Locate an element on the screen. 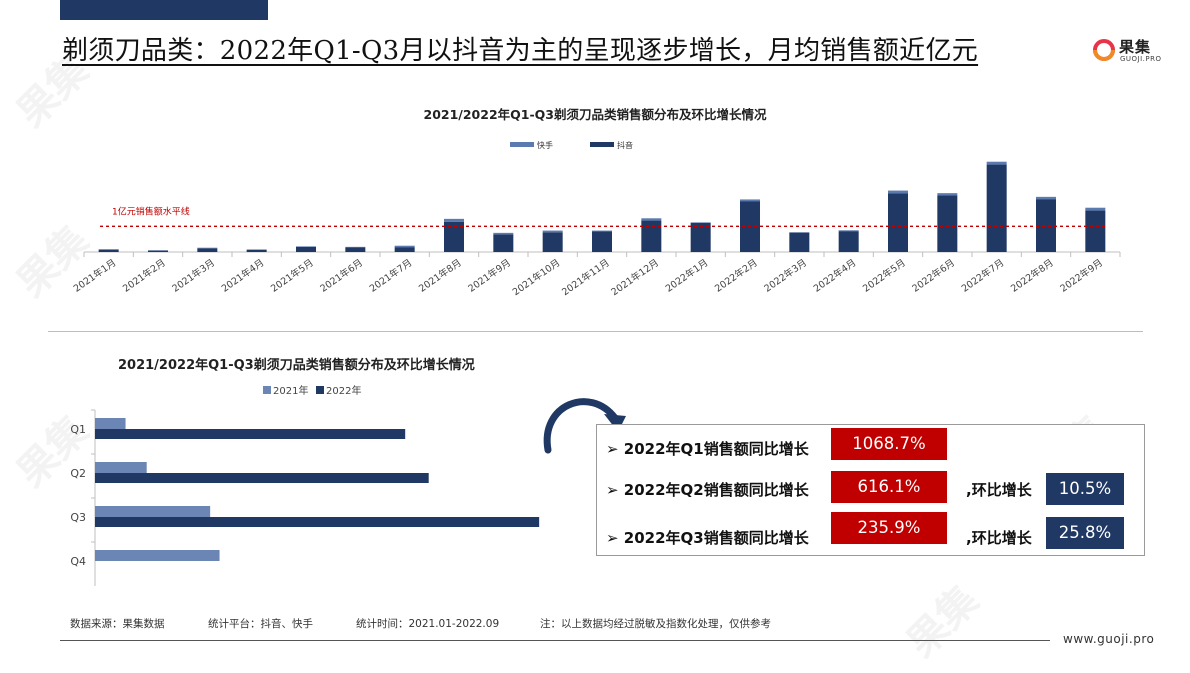 Image resolution: width=1190 pixels, height=673 pixels. q1-yoy-value: 1068.7% is located at coordinates (889, 444).